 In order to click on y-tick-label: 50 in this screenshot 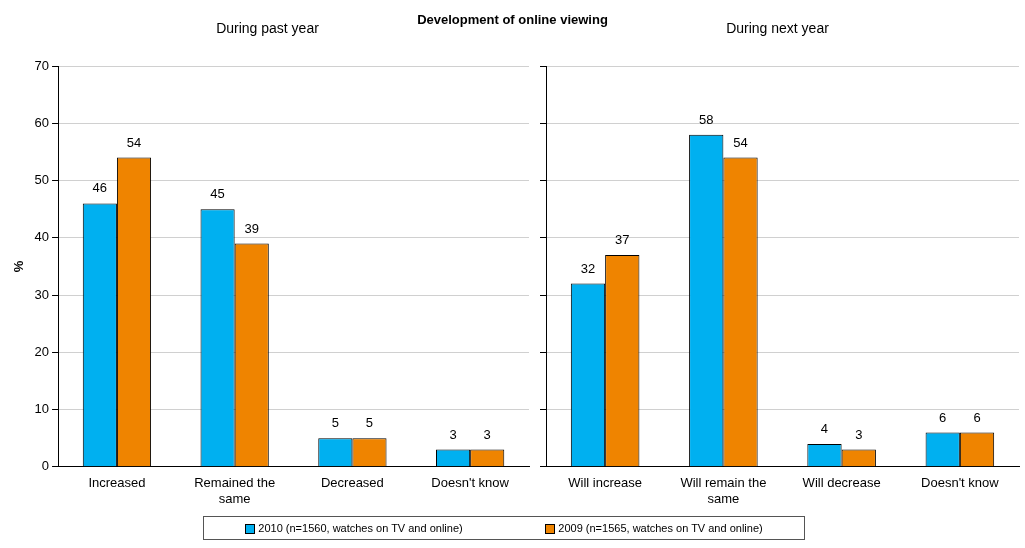, I will do `click(42, 180)`.